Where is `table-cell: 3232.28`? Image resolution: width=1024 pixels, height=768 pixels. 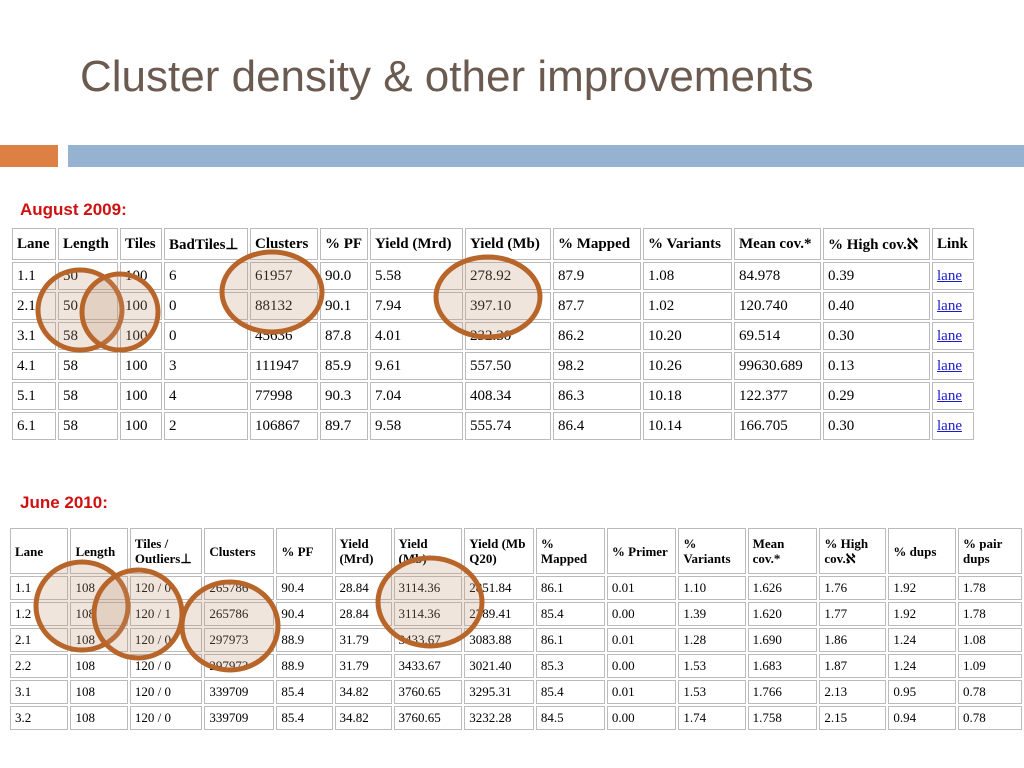
table-cell: 3232.28 is located at coordinates (499, 718).